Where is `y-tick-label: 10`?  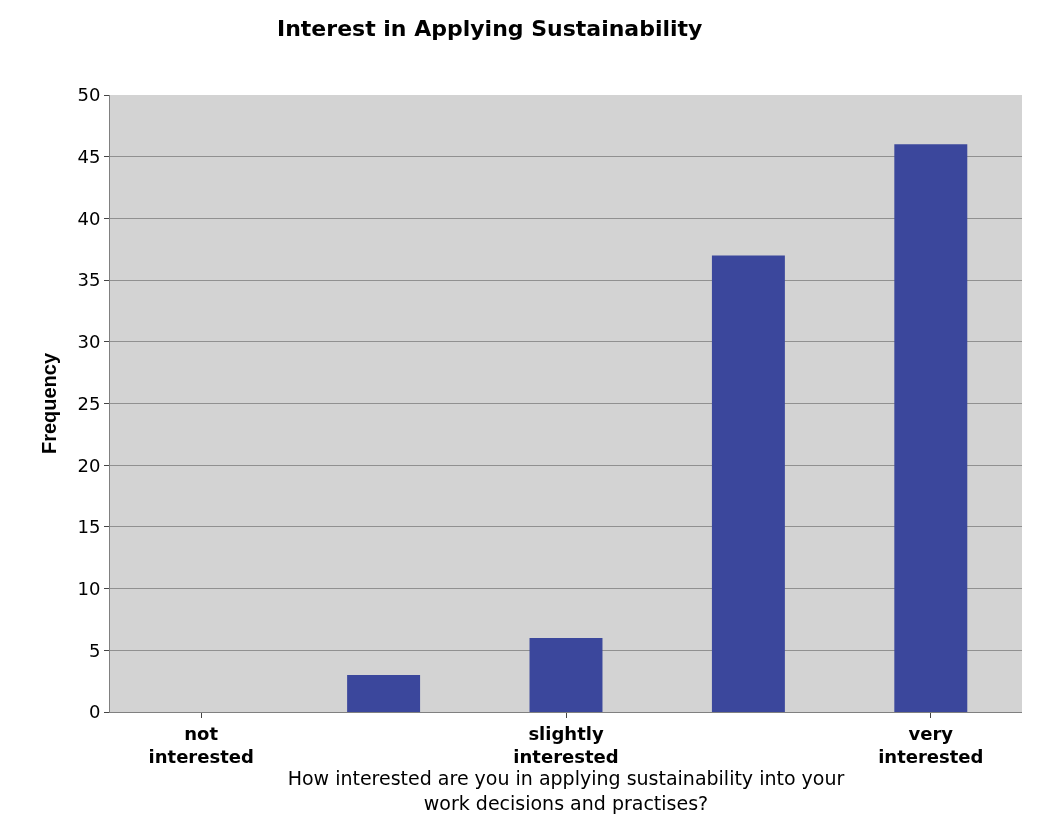 y-tick-label: 10 is located at coordinates (89, 588).